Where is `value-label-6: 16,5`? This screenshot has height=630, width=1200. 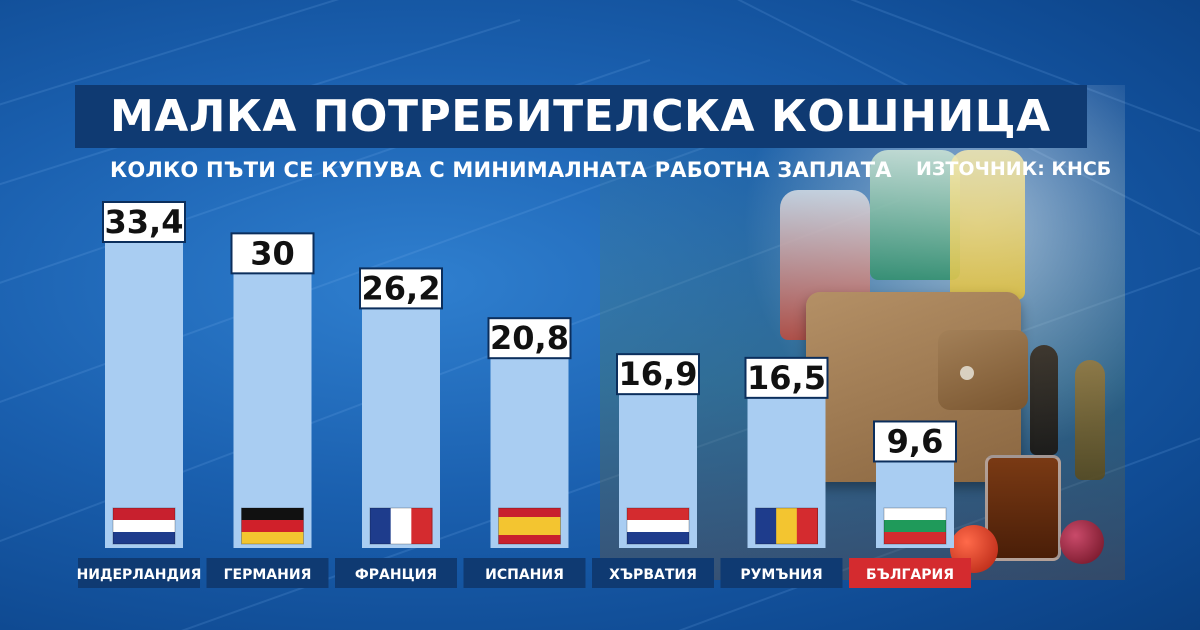 value-label-6: 16,5 is located at coordinates (786, 378).